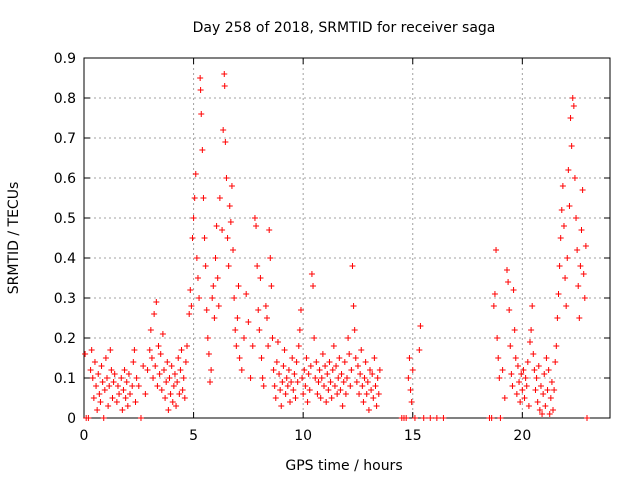 Image resolution: width=640 pixels, height=480 pixels. Describe the element at coordinates (65, 339) in the screenshot. I see `y-tick-label: 0.2` at that location.